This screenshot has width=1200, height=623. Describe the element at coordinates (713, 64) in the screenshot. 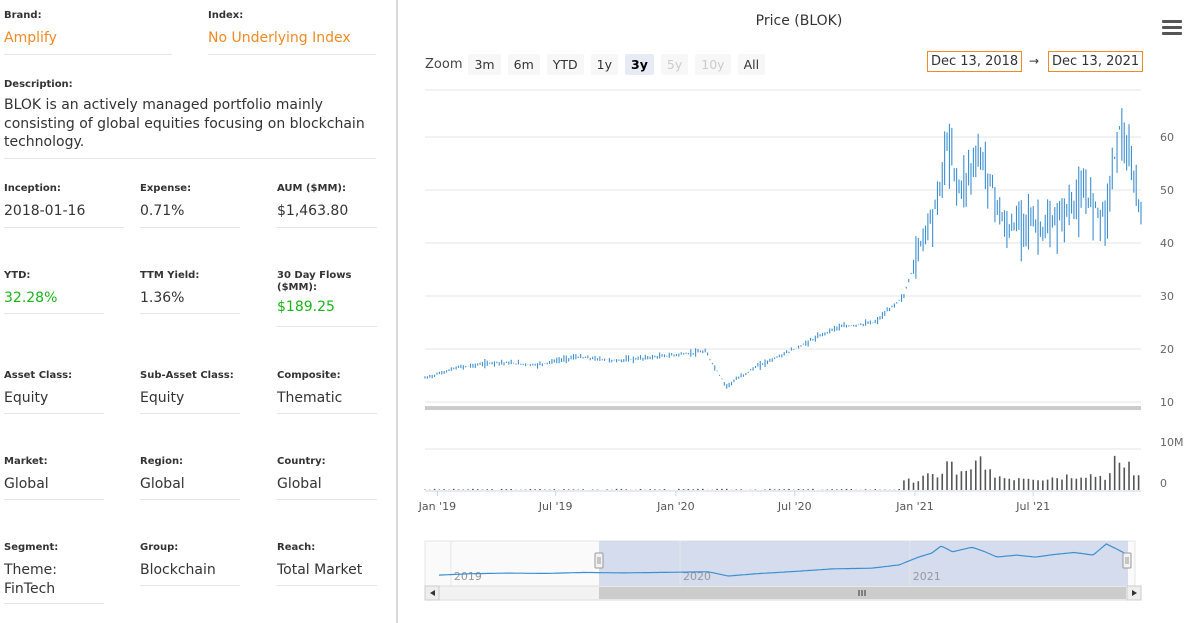

I see `zoom-10y-button: 10y` at that location.